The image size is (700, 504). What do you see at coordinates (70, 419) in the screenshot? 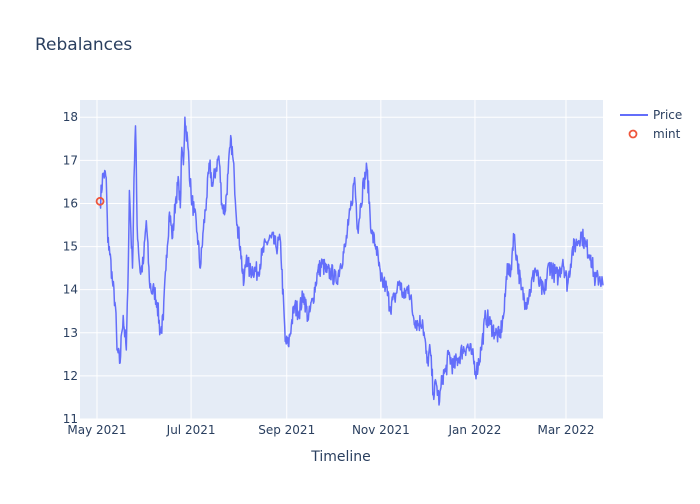
I see `y-tick-label: 11` at bounding box center [70, 419].